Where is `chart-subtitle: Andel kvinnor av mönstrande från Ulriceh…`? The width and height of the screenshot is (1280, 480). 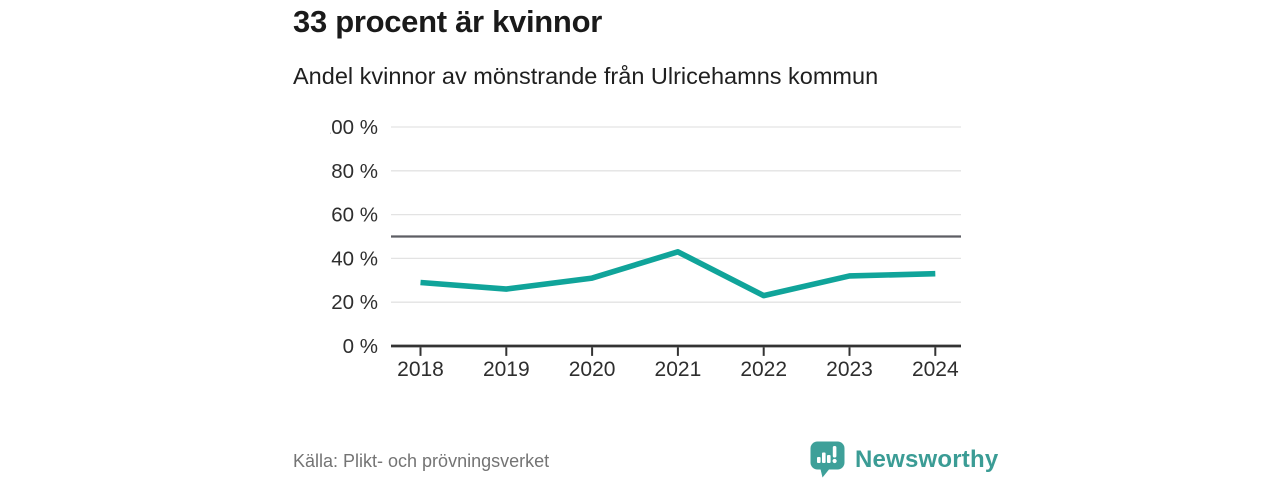 chart-subtitle: Andel kvinnor av mönstrande från Ulriceh… is located at coordinates (586, 76).